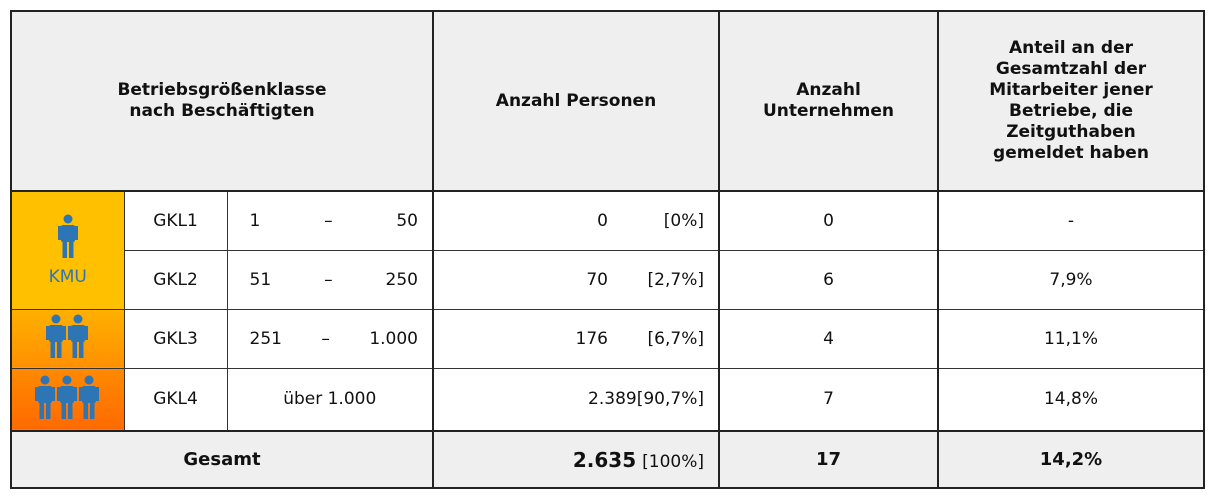 The height and width of the screenshot is (497, 1213). I want to click on header-text: Zeitguthaben, so click(1071, 132).